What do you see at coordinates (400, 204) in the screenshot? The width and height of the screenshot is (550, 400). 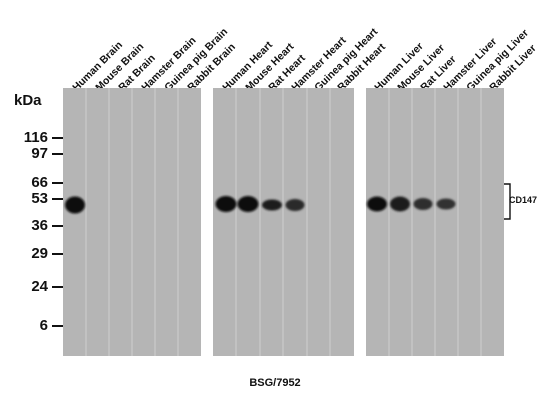 I see `band-mouse-liver` at bounding box center [400, 204].